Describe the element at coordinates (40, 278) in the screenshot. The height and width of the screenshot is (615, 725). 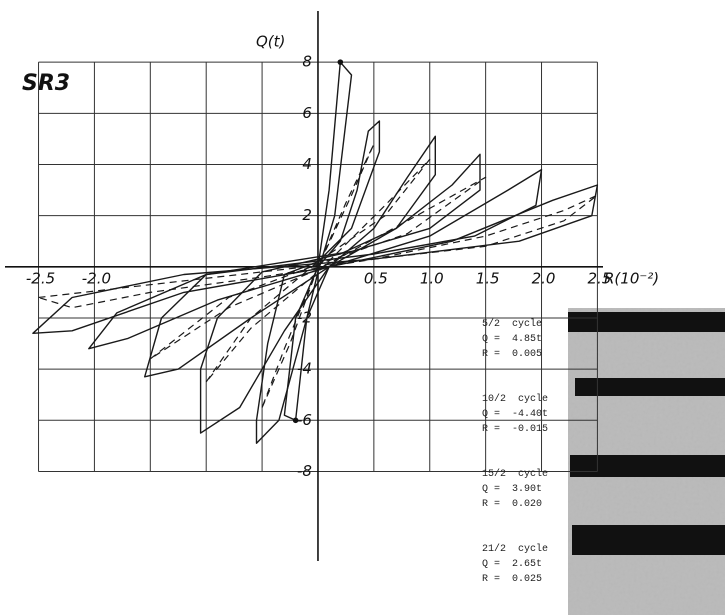
I see `x-tick-label: -2.5` at that location.